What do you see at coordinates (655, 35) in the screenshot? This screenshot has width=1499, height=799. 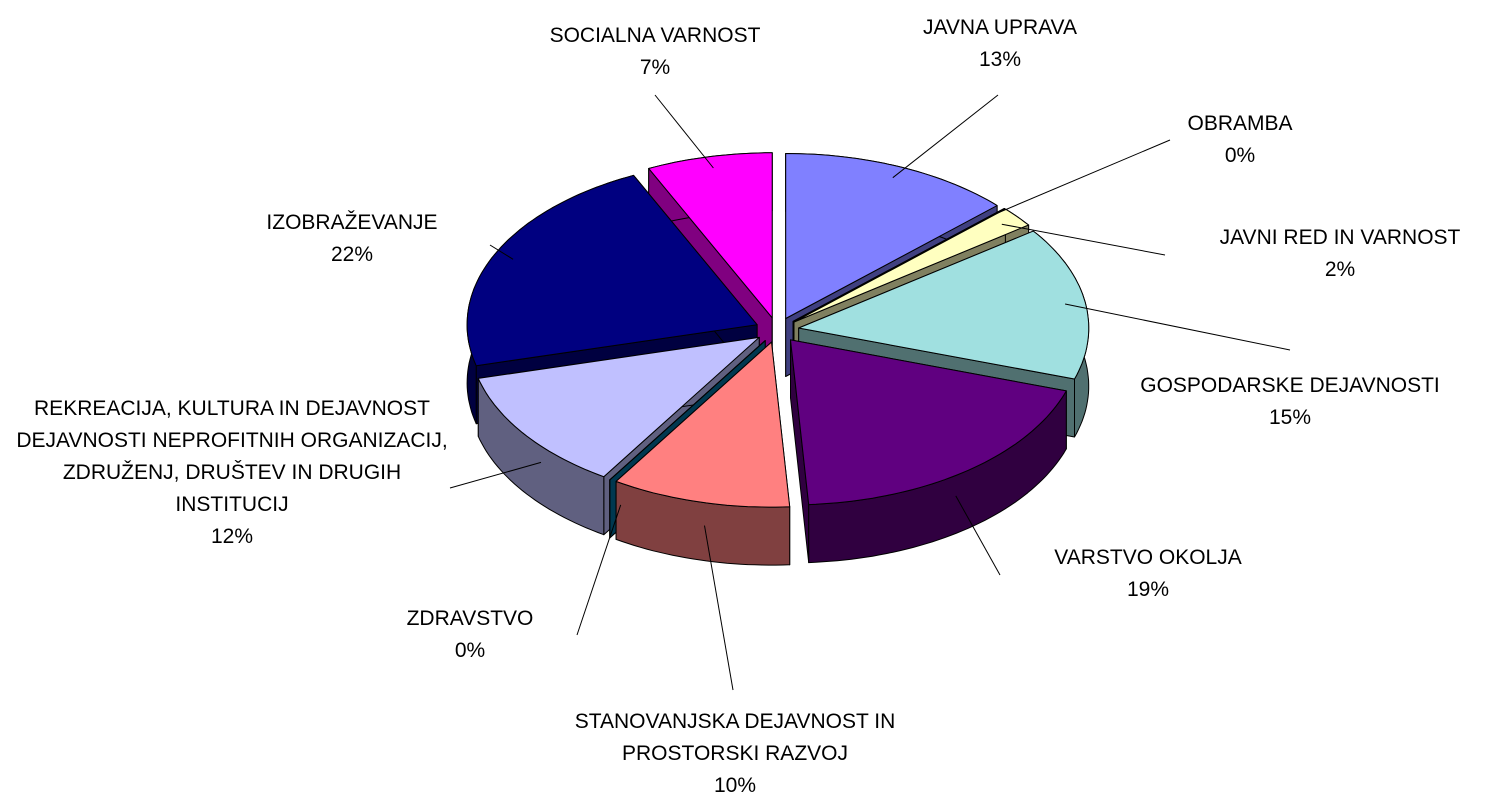 I see `category-label: SOCIALNA VARNOST` at bounding box center [655, 35].